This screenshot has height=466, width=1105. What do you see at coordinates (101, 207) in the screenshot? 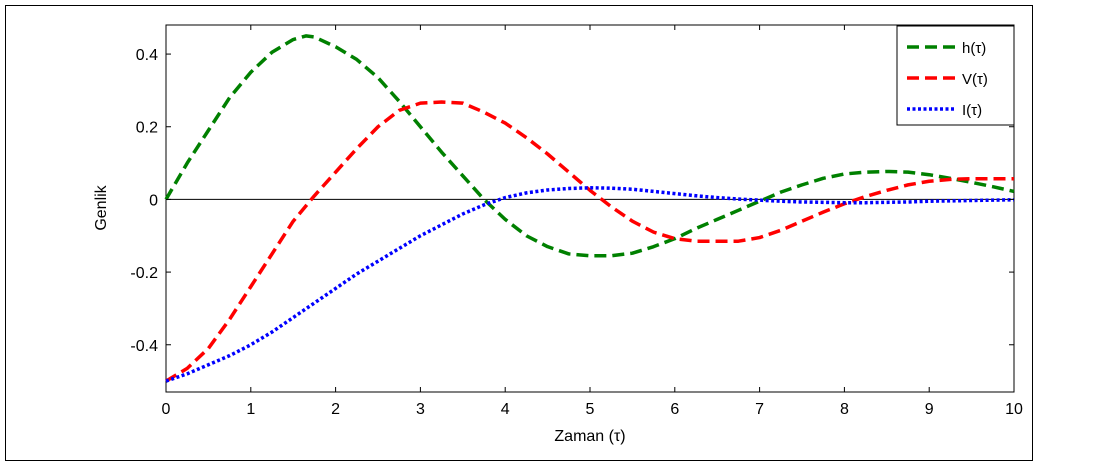
I see `y-axis-label: Genlik` at bounding box center [101, 207].